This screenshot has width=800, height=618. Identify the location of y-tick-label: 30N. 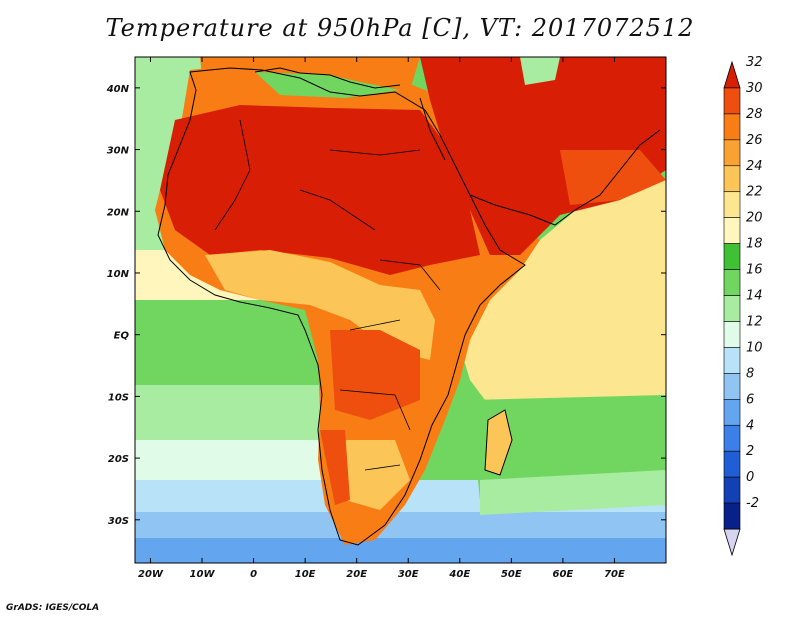
(118, 151).